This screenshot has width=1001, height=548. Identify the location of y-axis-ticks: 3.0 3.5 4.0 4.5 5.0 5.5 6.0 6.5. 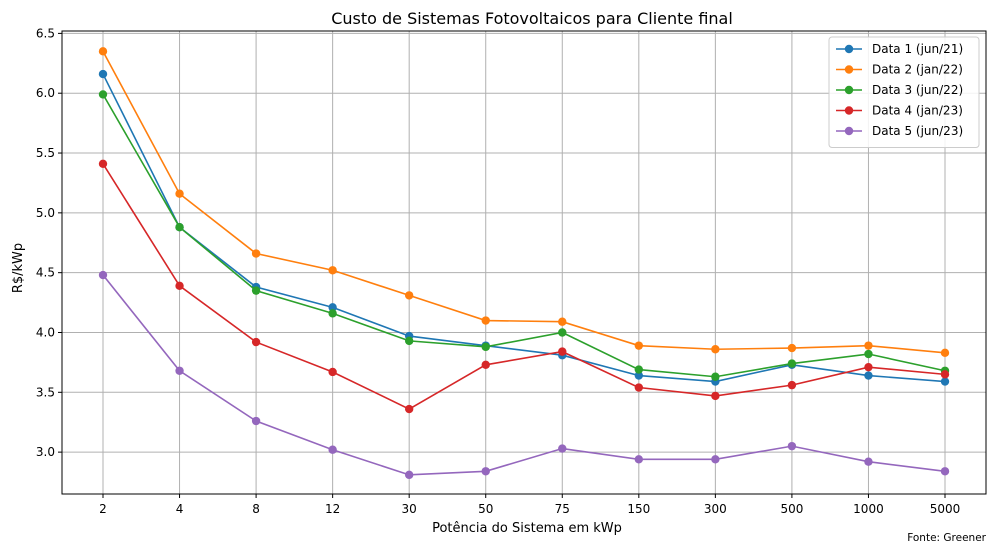
(49, 242).